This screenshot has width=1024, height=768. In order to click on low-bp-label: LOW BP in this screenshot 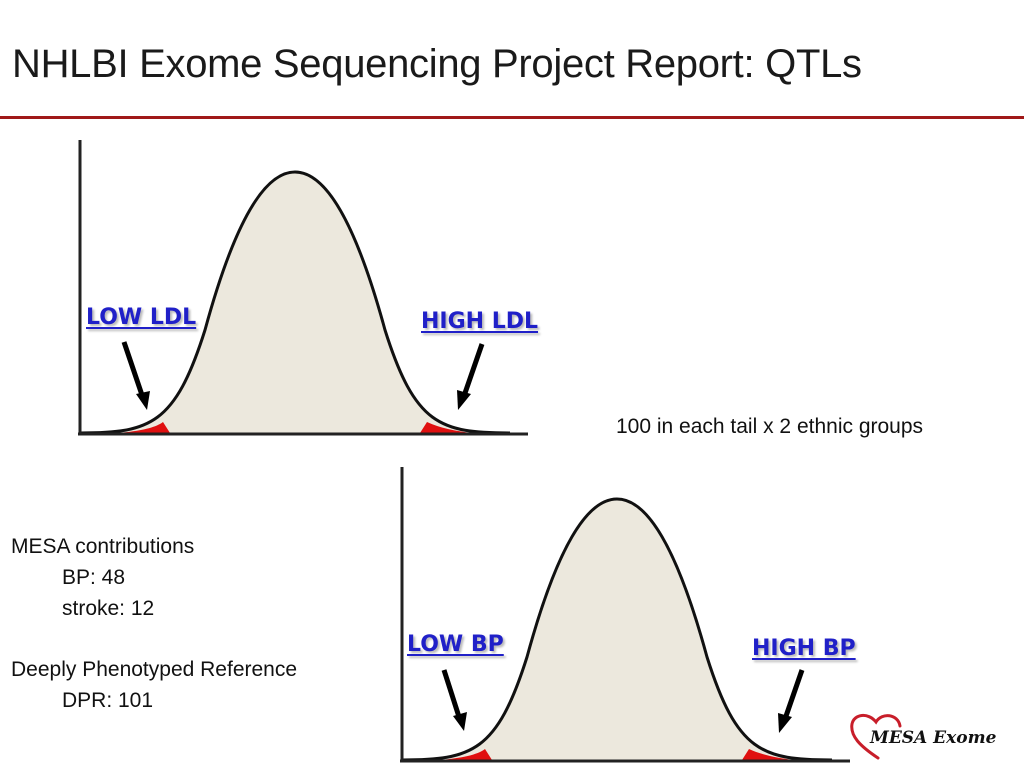, I will do `click(455, 644)`.